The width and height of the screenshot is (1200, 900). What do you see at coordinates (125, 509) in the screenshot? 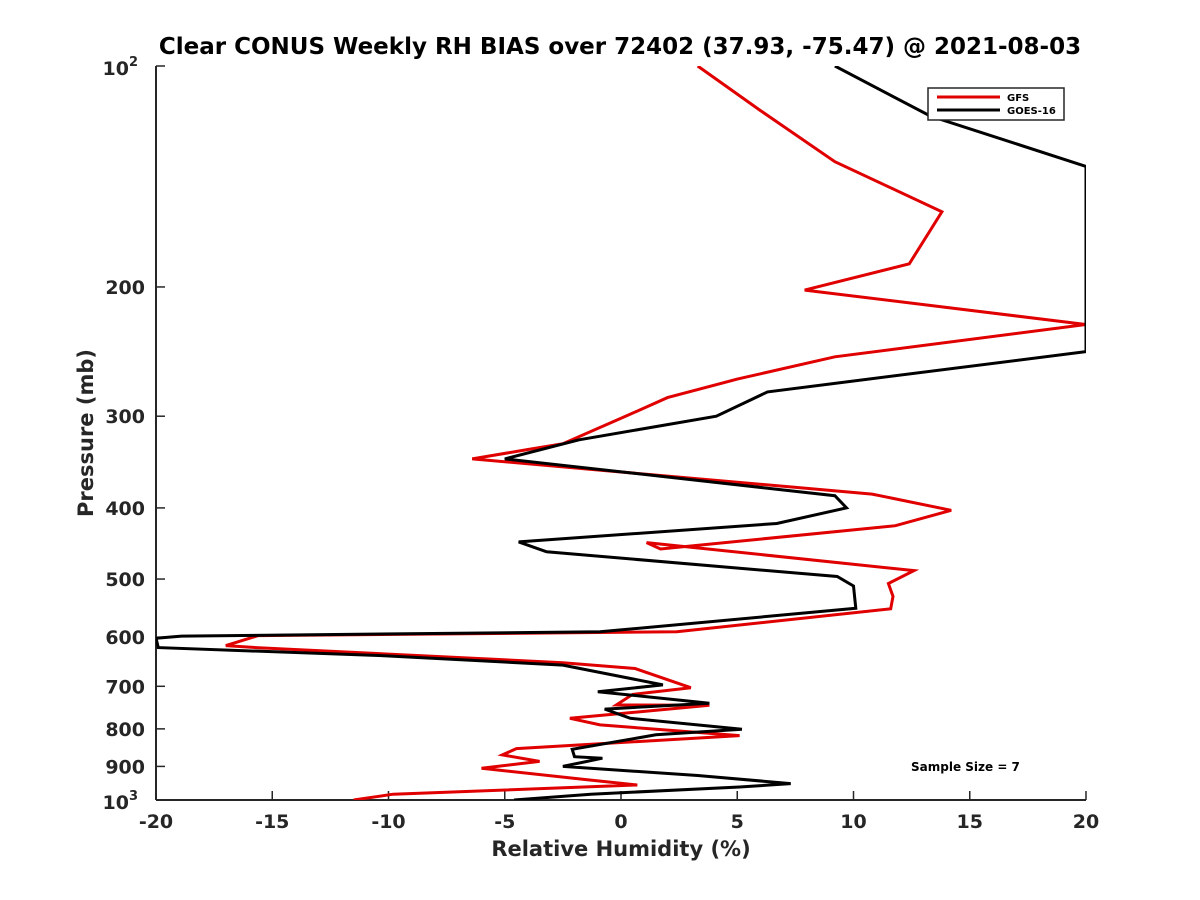
I see `y-tick-label: 400` at bounding box center [125, 509].